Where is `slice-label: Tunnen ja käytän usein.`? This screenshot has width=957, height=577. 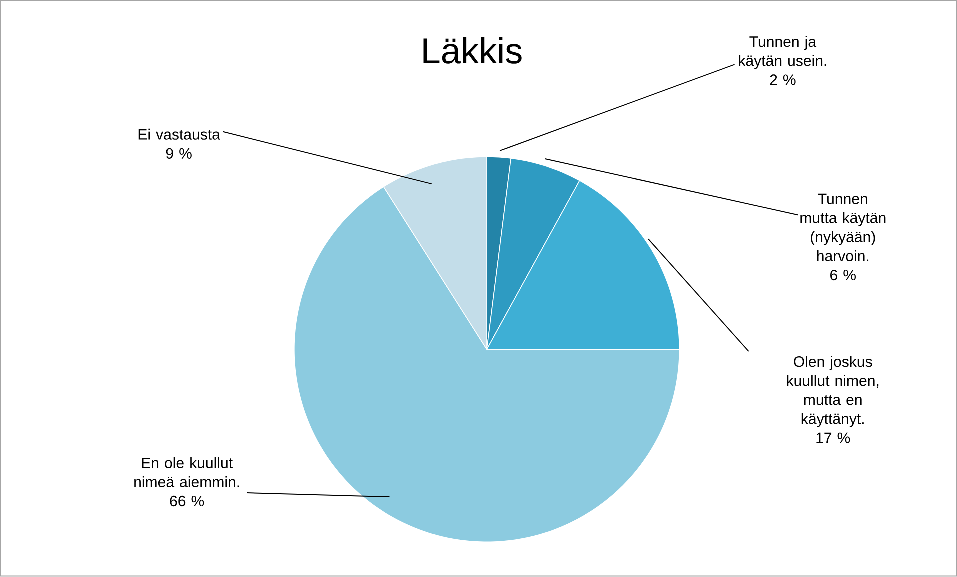
slice-label: Tunnen ja käytän usein. is located at coordinates (782, 53).